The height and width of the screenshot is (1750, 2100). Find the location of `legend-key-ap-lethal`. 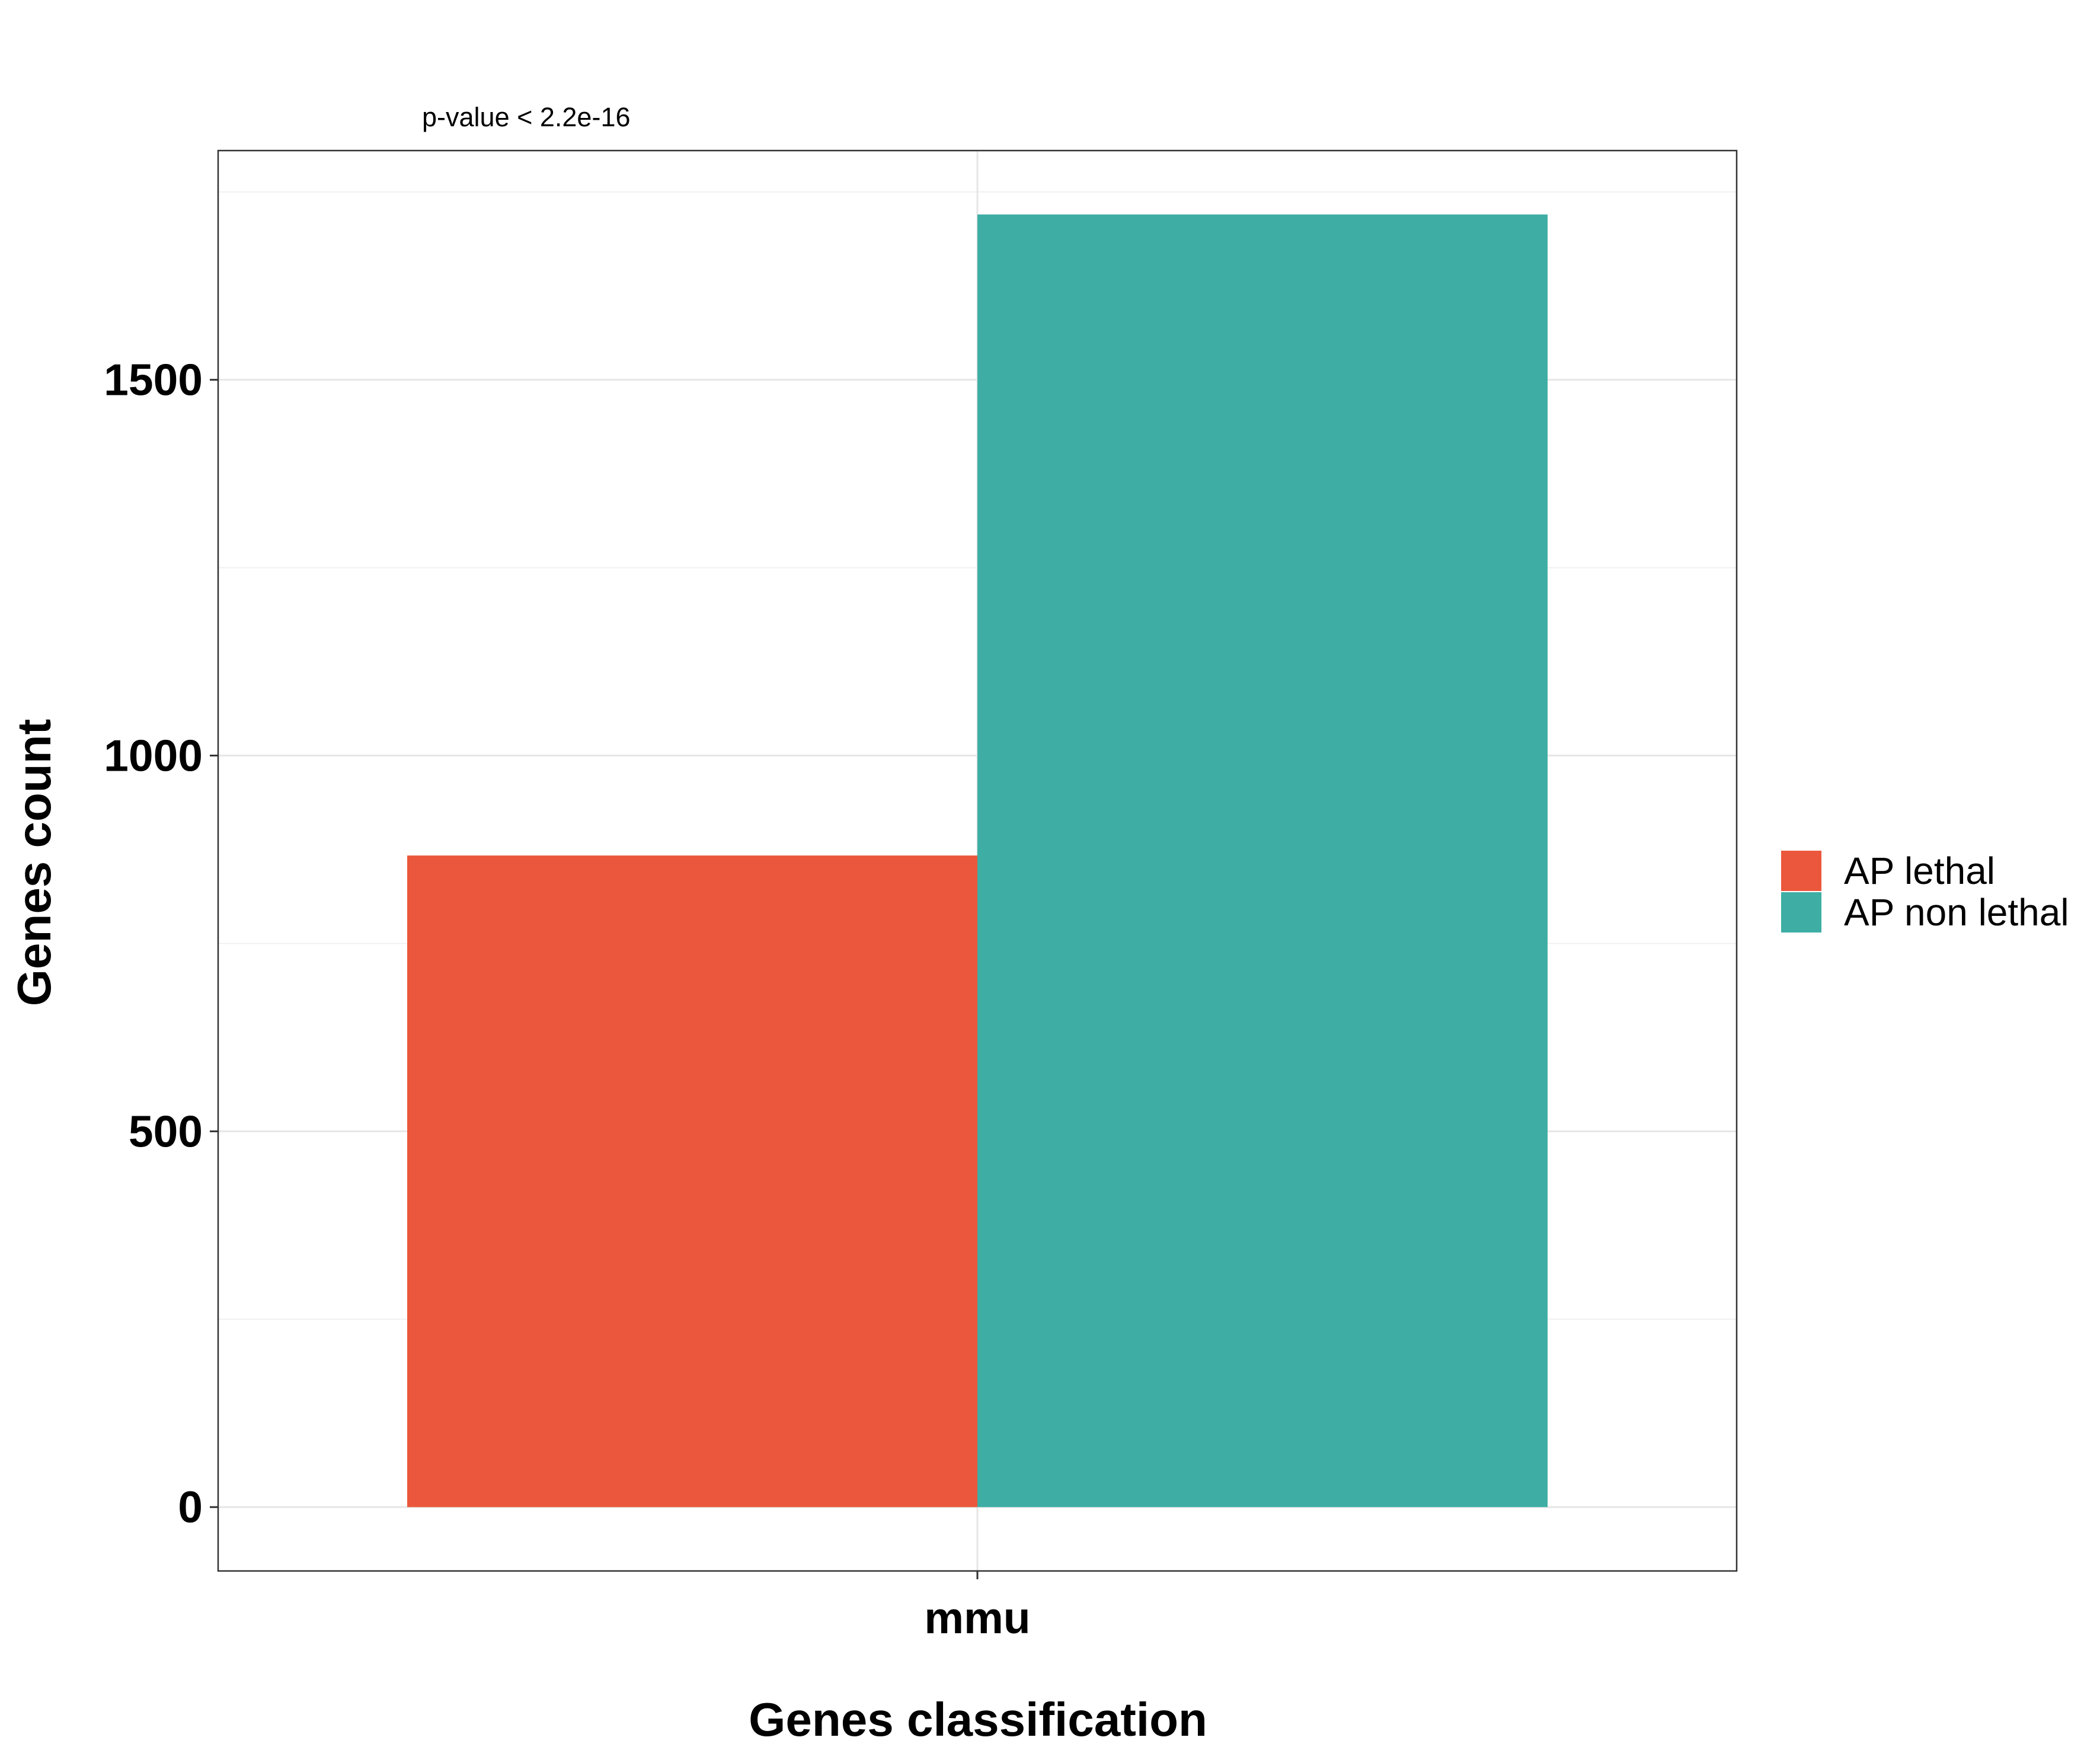

legend-key-ap-lethal is located at coordinates (1801, 871).